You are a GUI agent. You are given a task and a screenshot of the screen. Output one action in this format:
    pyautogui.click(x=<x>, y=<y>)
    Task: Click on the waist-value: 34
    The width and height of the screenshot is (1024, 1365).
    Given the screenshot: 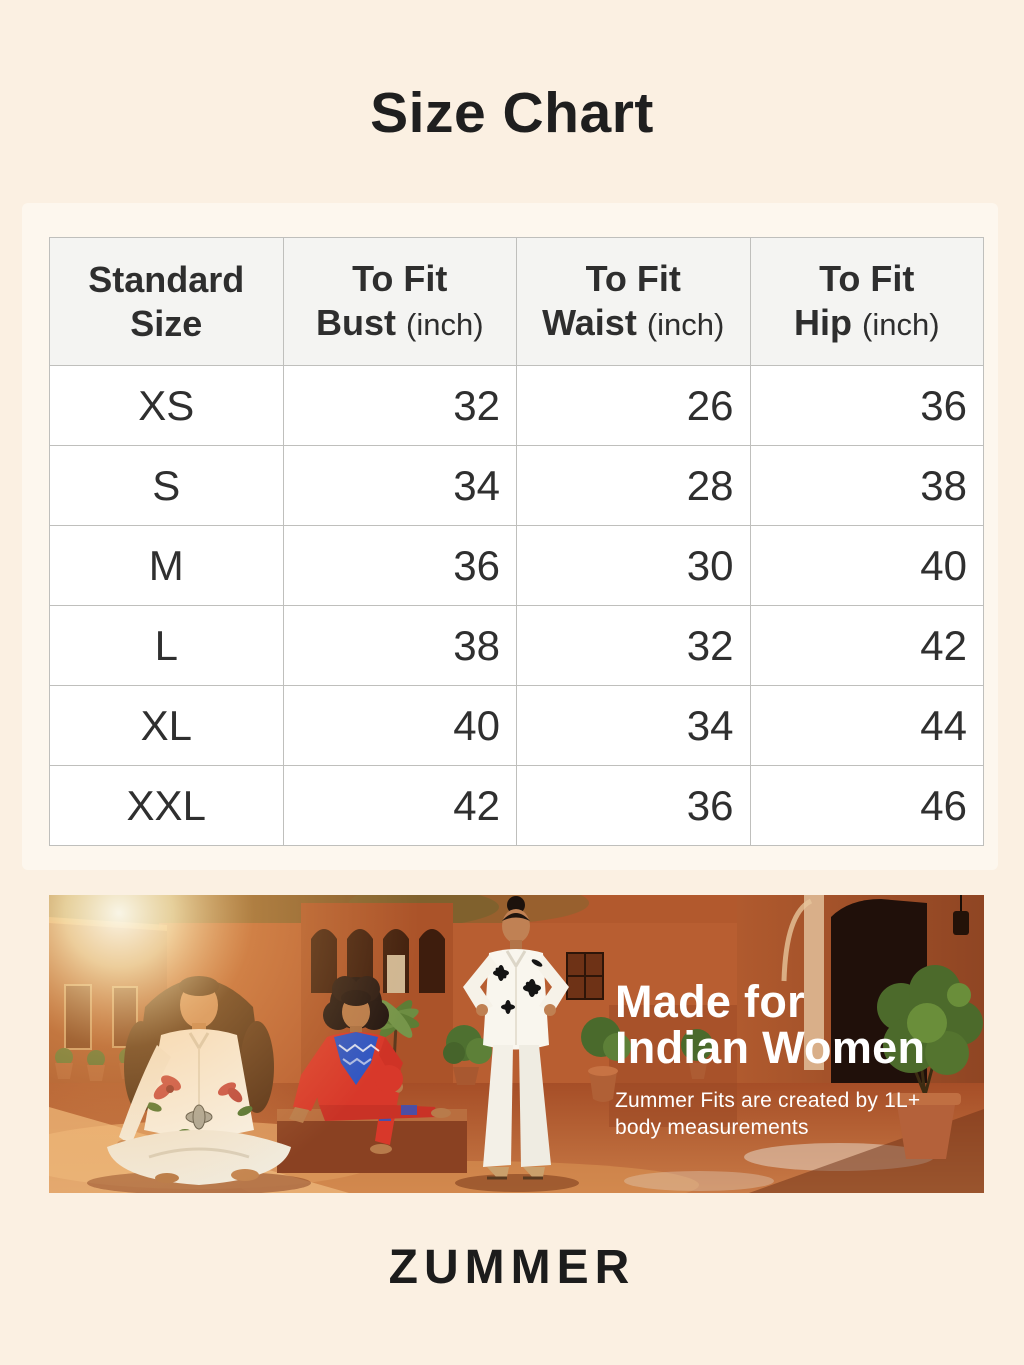 What is the action you would take?
    pyautogui.click(x=633, y=725)
    